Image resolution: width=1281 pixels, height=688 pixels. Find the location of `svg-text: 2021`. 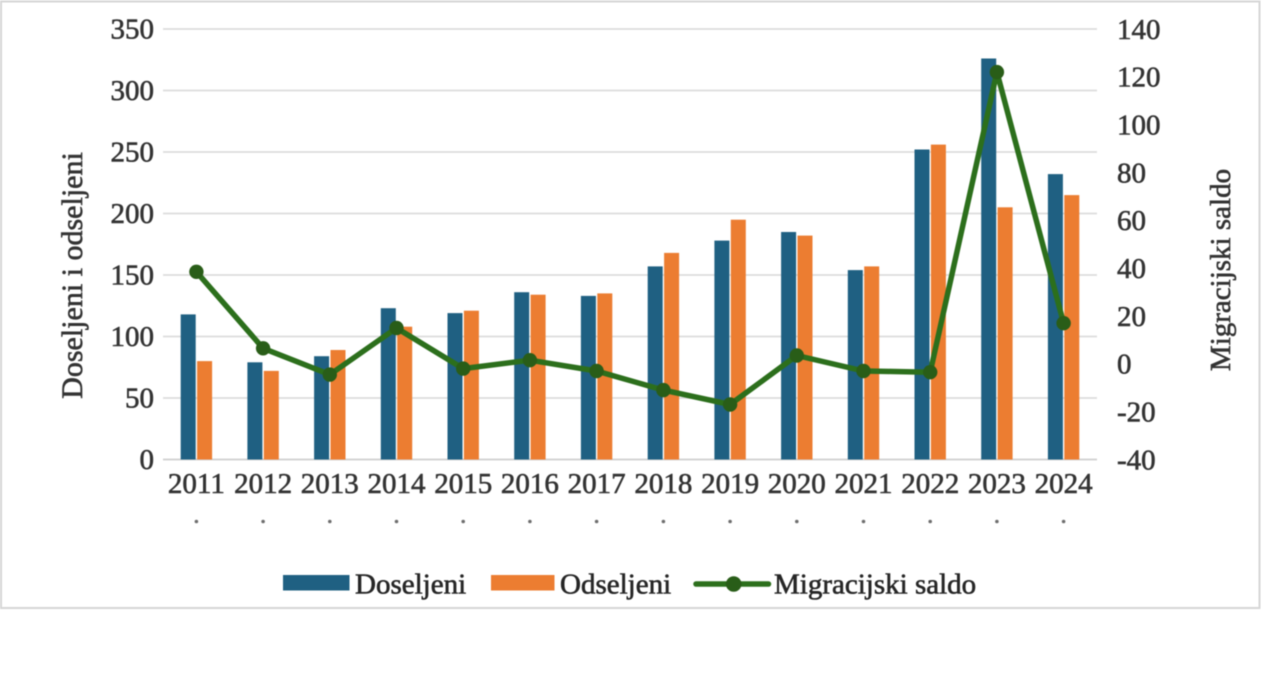

svg-text: 2021 is located at coordinates (864, 484).